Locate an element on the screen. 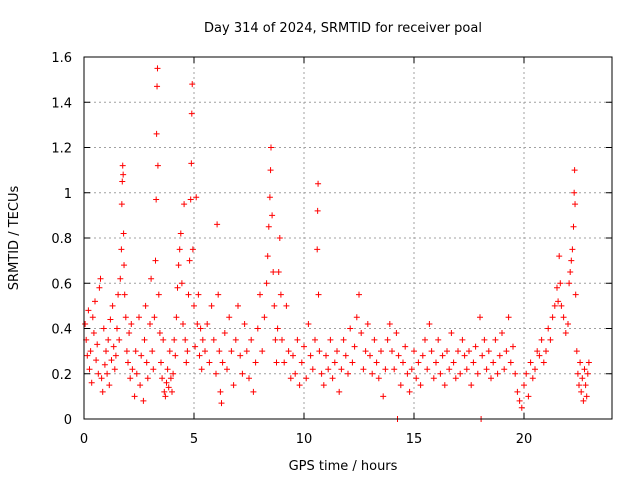  y-tick-label: 0.4 is located at coordinates (61, 330).